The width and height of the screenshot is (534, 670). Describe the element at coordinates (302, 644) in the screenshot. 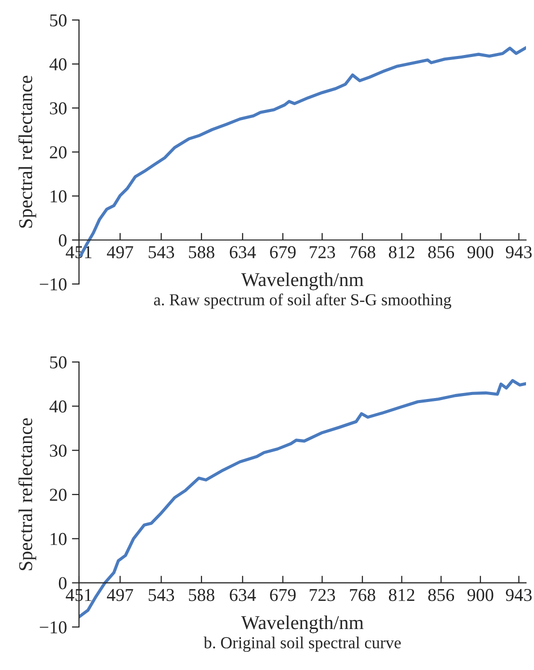

I see `text: b. Original soil spectral curve` at that location.